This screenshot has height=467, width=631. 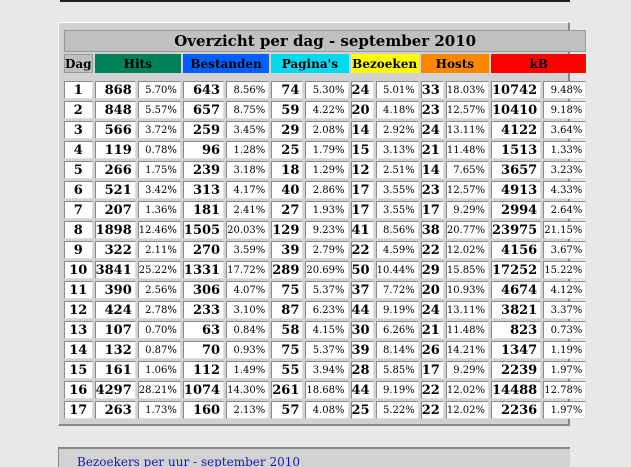 What do you see at coordinates (516, 250) in the screenshot?
I see `cell-kb: 4156` at bounding box center [516, 250].